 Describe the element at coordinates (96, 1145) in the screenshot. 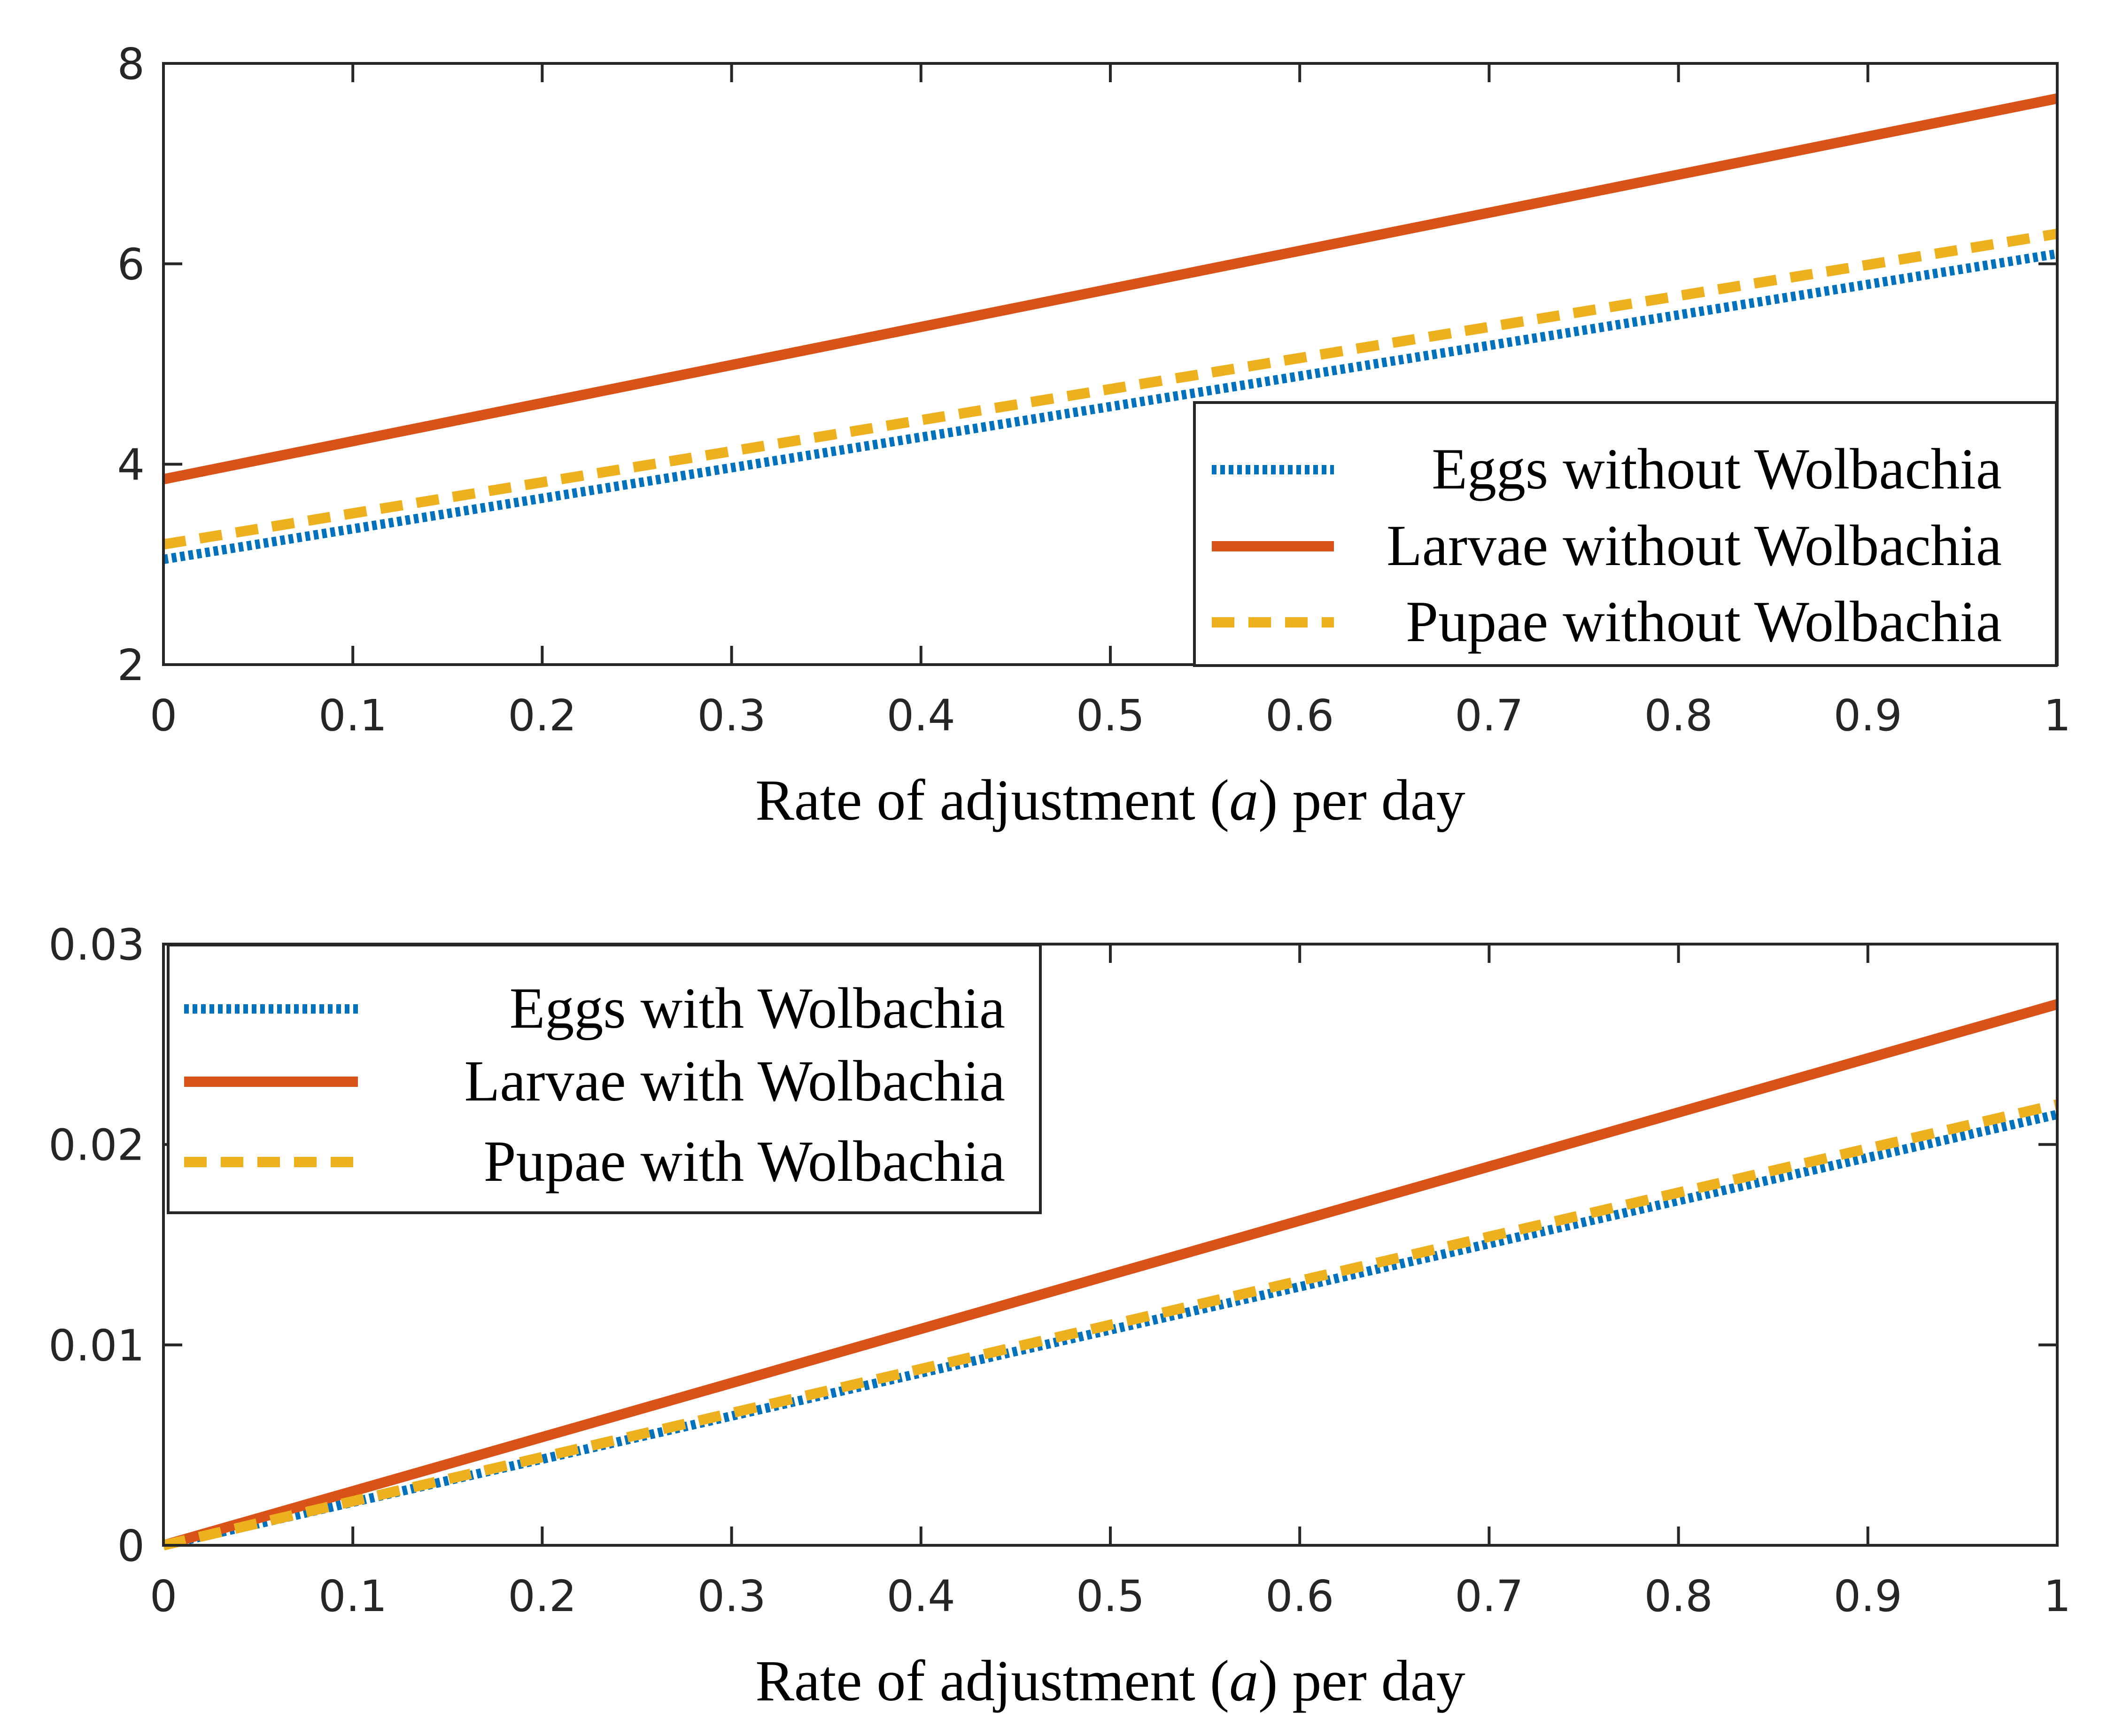

I see `y-tick-label: 0.02` at that location.